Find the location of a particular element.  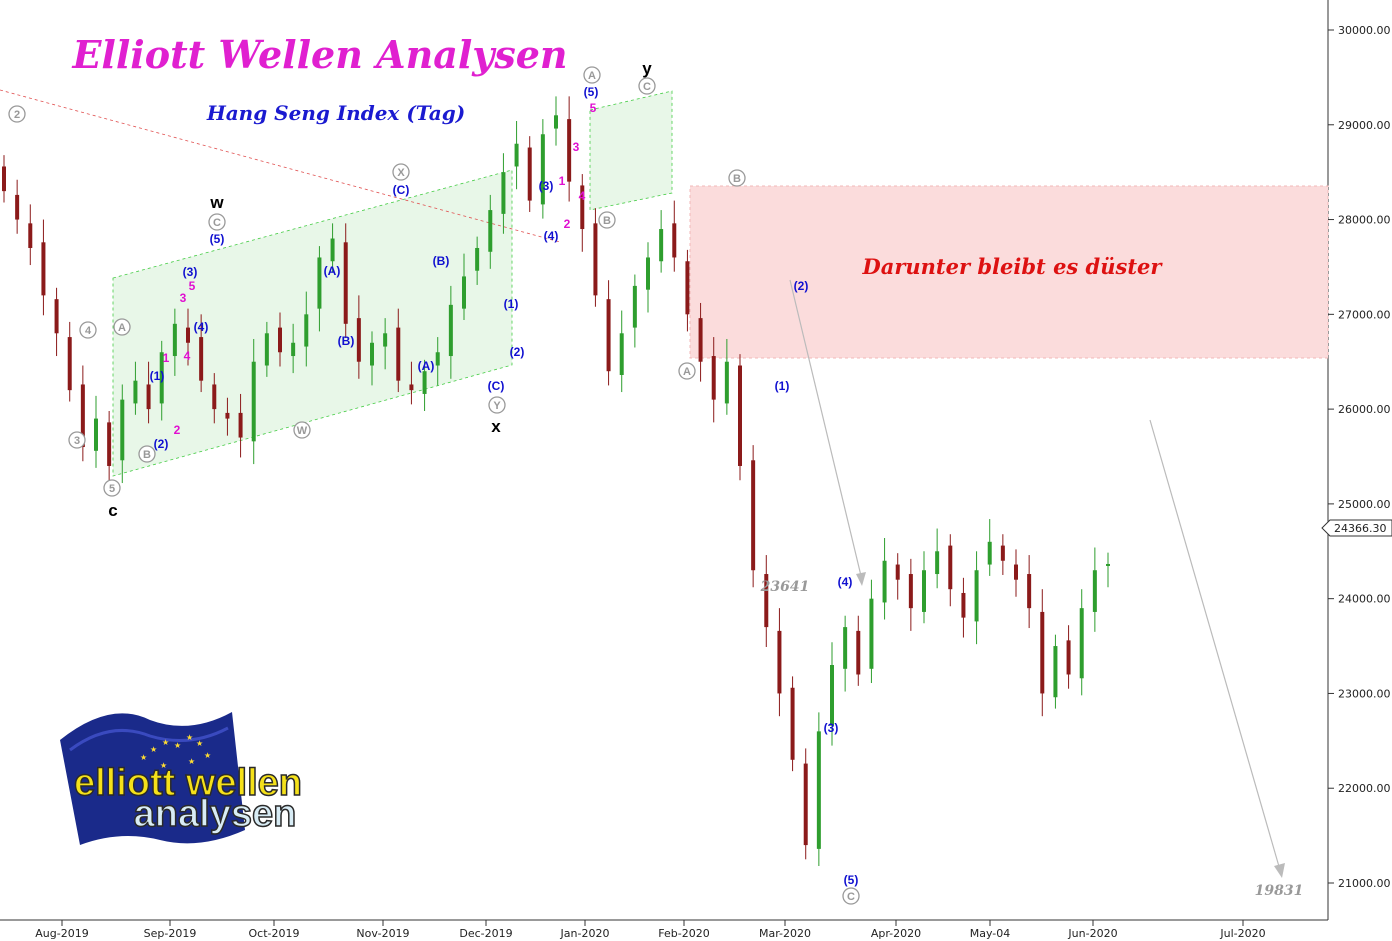

y-tick-label: 27000.00 is located at coordinates (1364, 314).